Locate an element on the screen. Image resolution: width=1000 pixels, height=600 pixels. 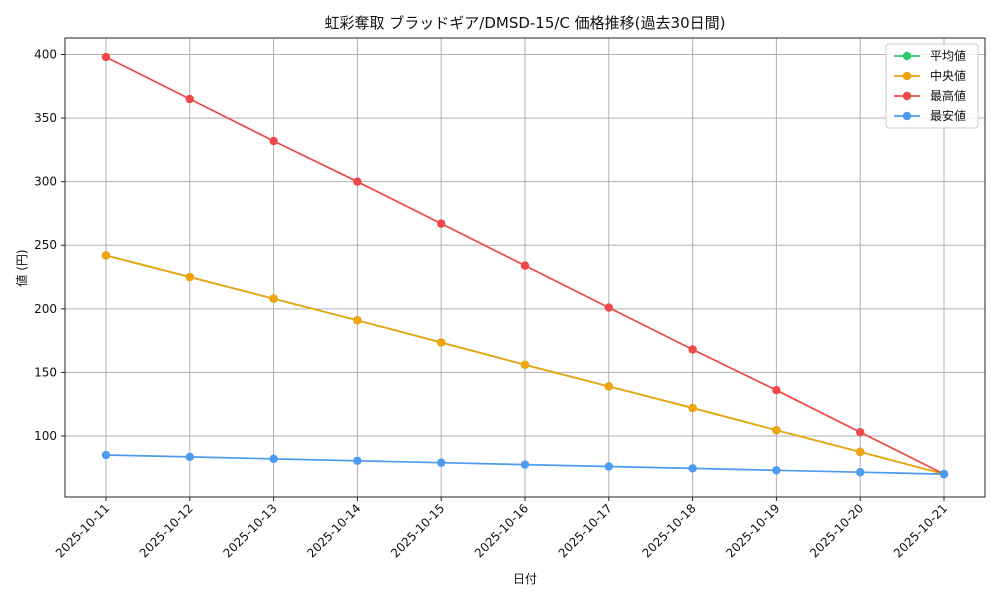
x-tick-label: 2025-10-14 is located at coordinates (333, 530).